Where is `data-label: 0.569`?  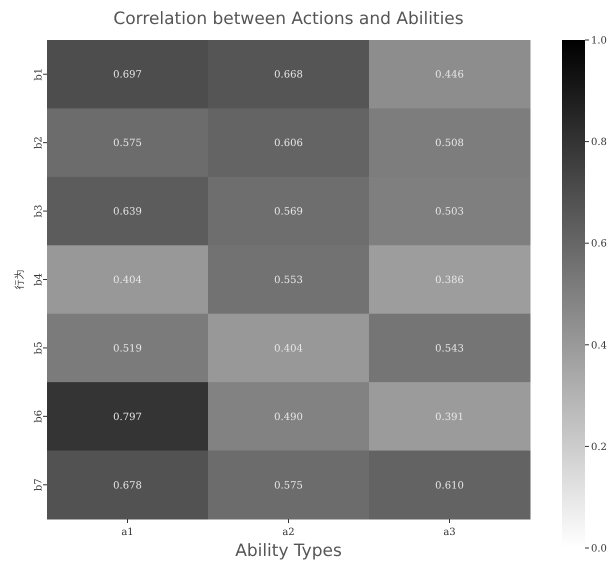
data-label: 0.569 is located at coordinates (288, 212).